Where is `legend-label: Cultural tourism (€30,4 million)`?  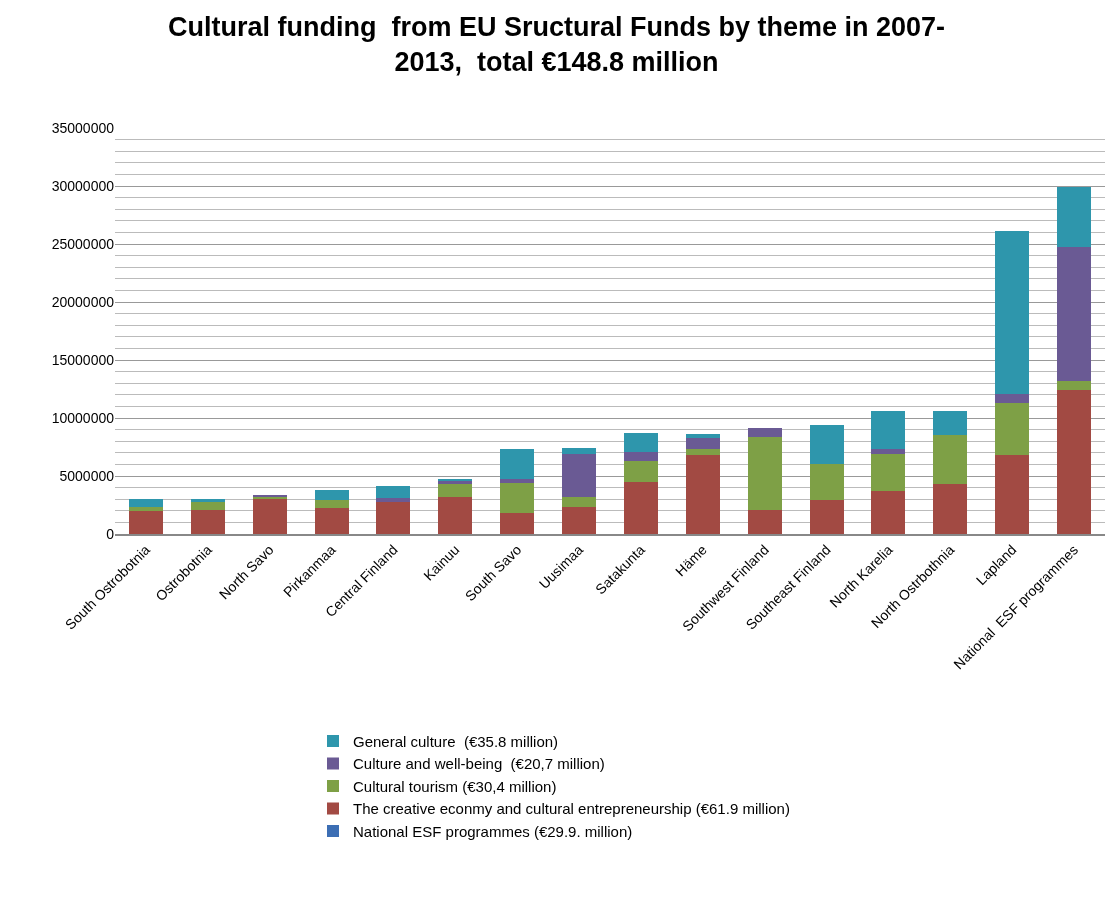
legend-label: Cultural tourism (€30,4 million) is located at coordinates (455, 786).